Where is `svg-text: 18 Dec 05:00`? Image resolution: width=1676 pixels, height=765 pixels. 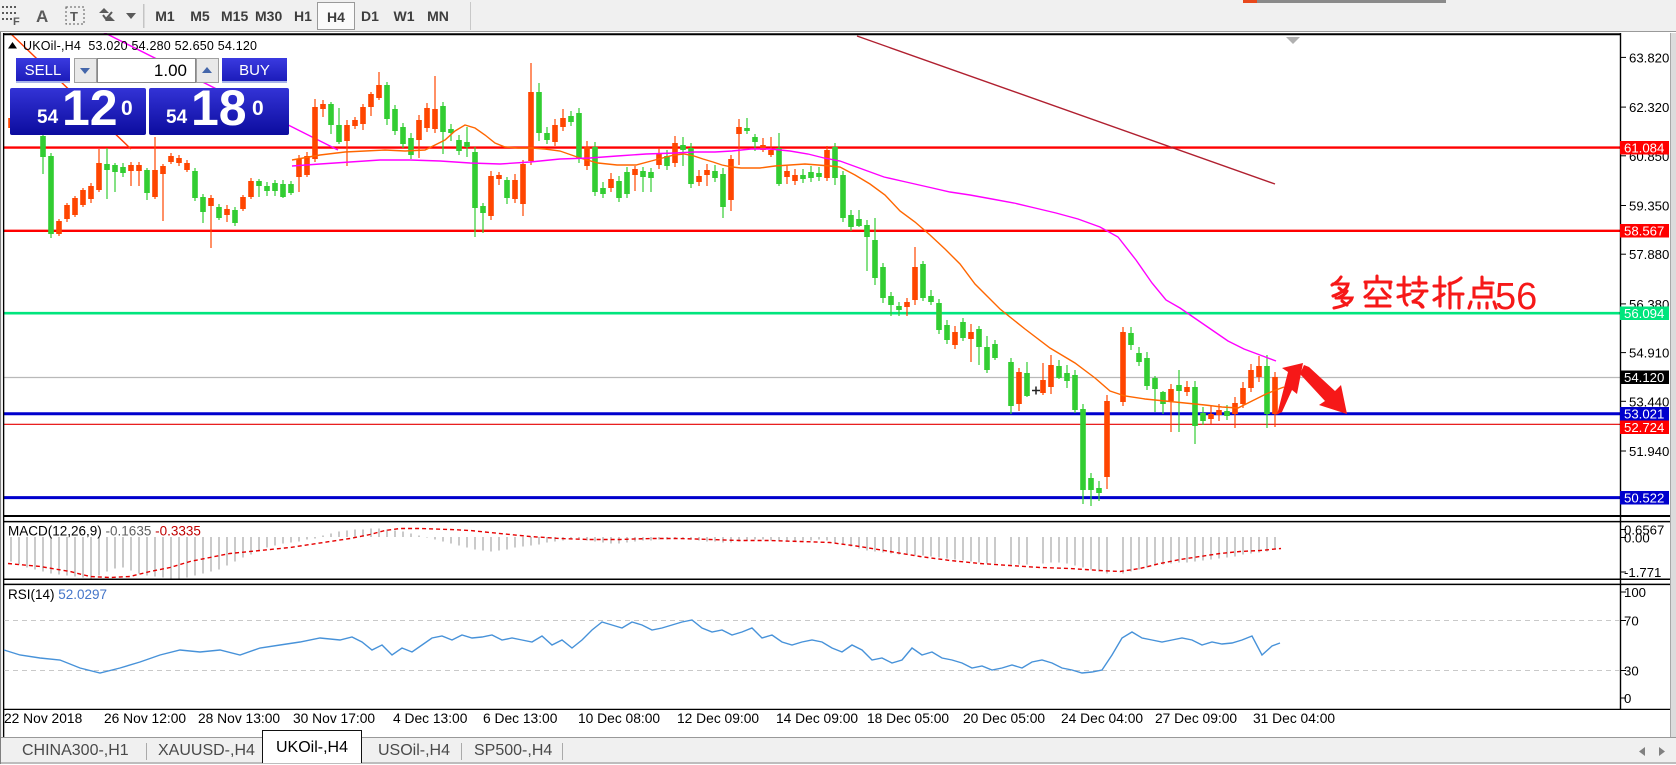
svg-text: 18 Dec 05:00 is located at coordinates (908, 718).